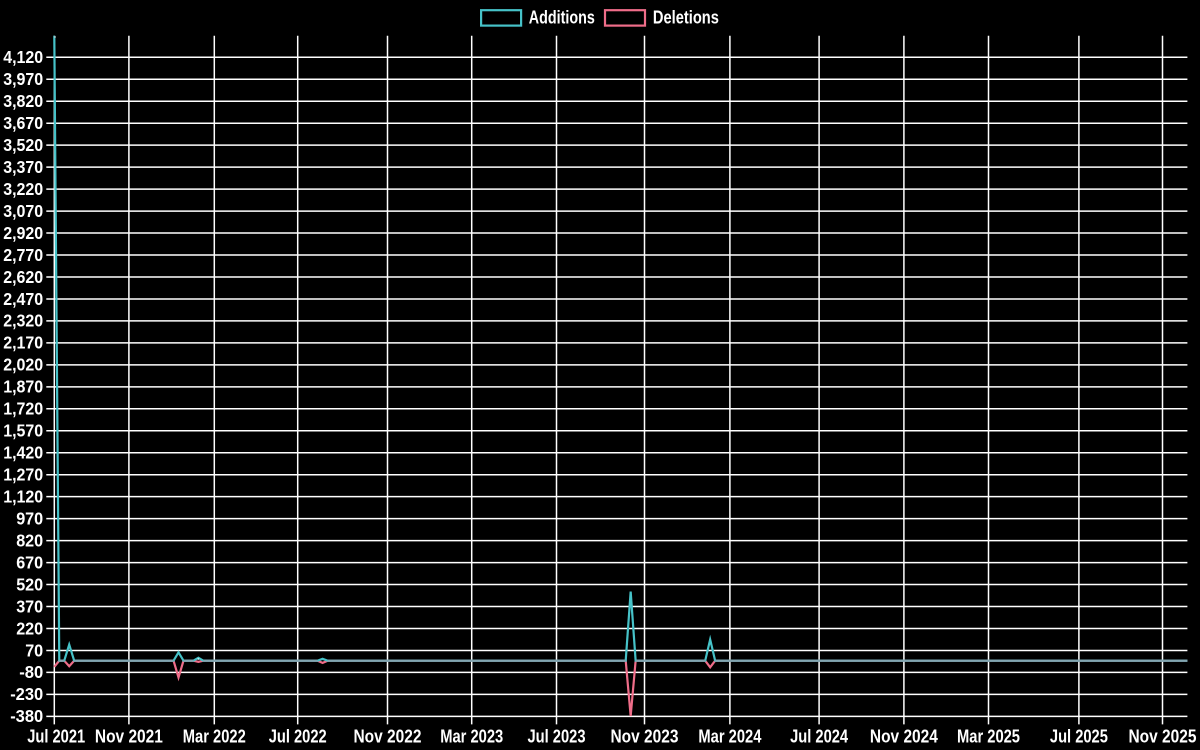 This screenshot has width=1200, height=750. Describe the element at coordinates (23, 387) in the screenshot. I see `svg-text: 1,870` at that location.